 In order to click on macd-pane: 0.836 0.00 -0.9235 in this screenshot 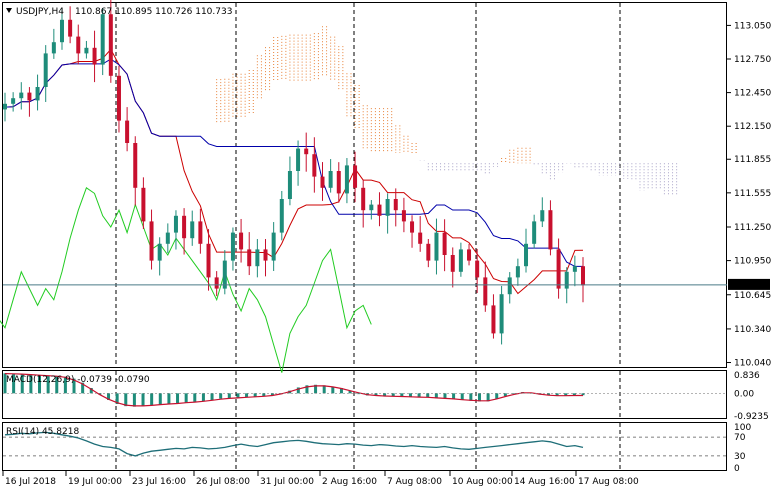, I will do `click(386, 396)`.